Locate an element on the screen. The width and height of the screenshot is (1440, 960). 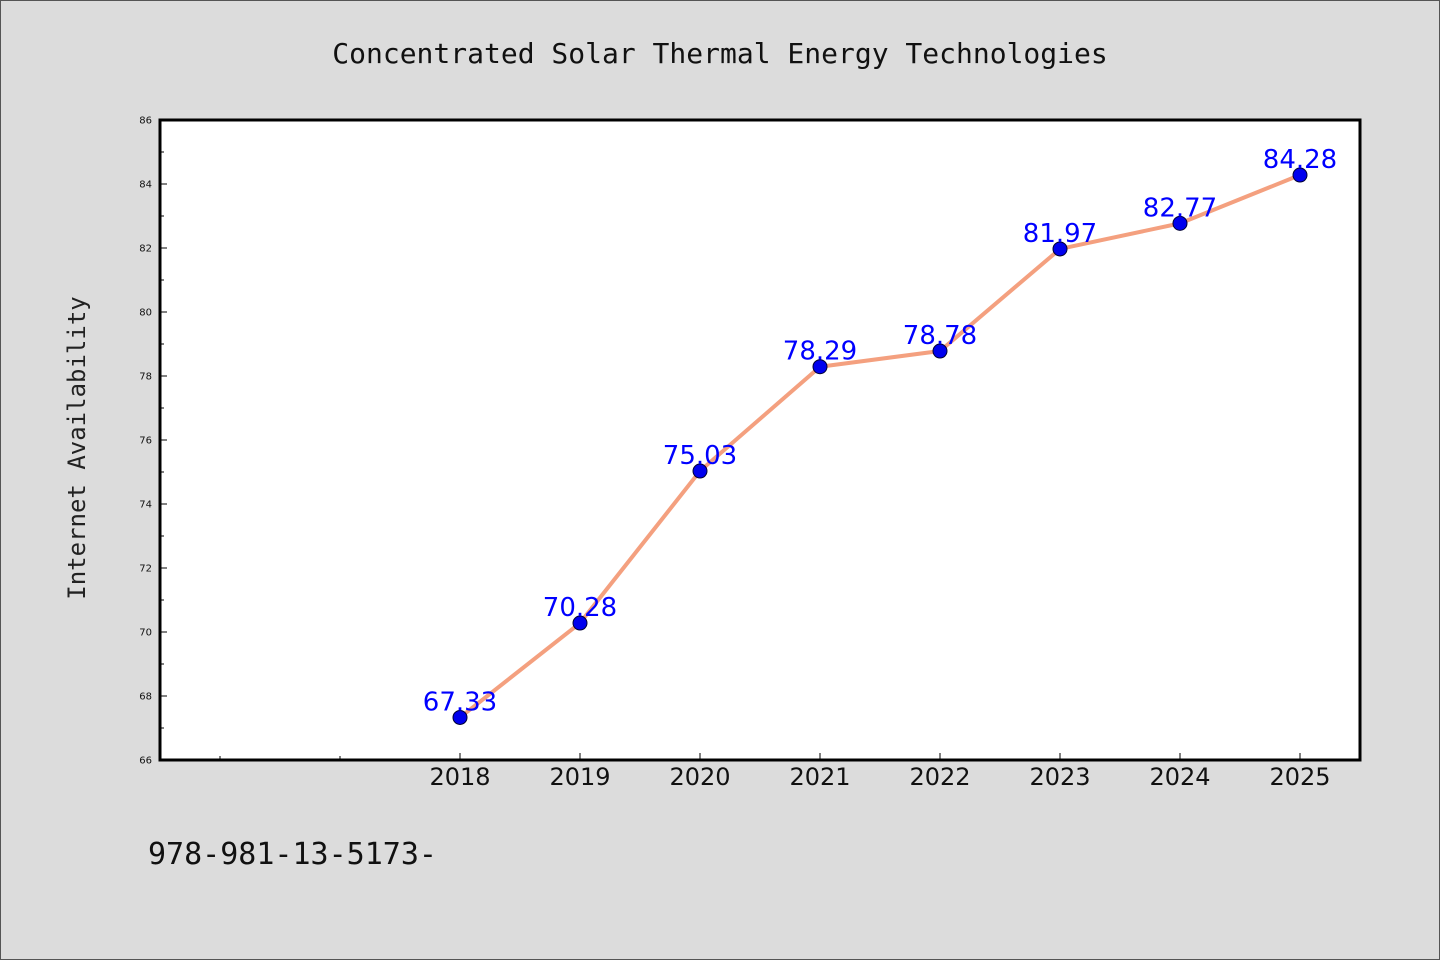
y-tick-label: 68 is located at coordinates (145, 697).